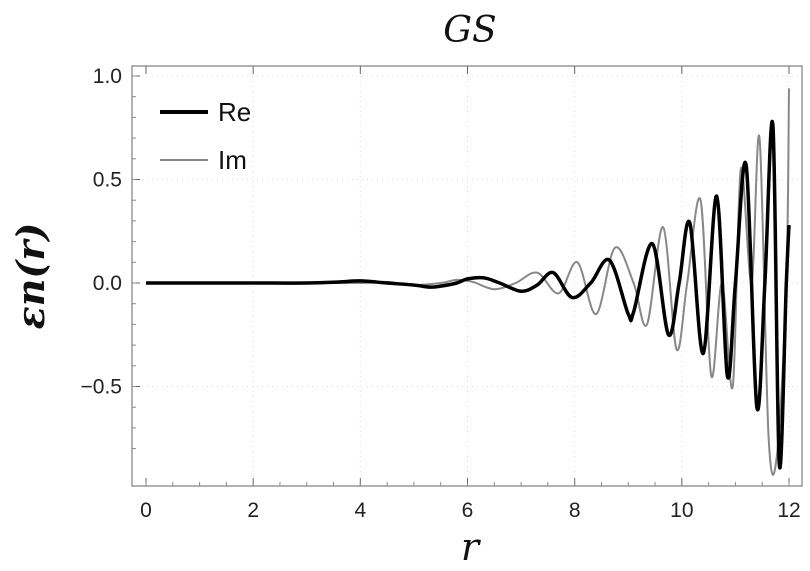 This screenshot has width=810, height=571. What do you see at coordinates (681, 510) in the screenshot?
I see `x-tick-label: 10` at bounding box center [681, 510].